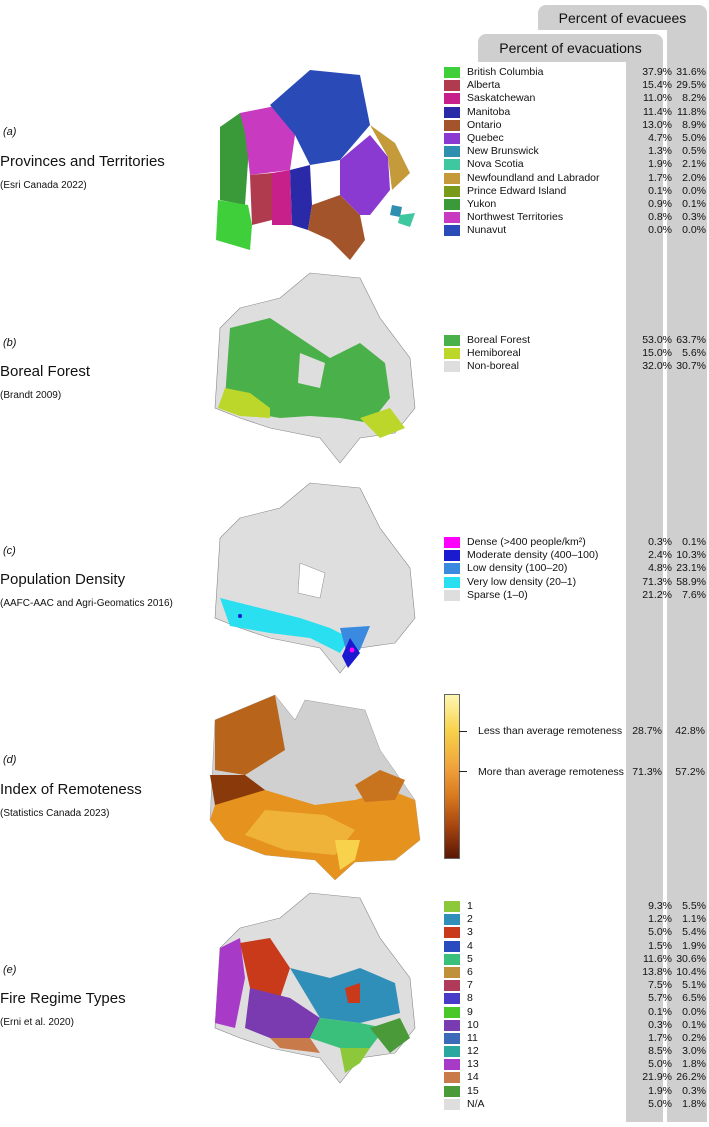  I want to click on panel-a-title: Provinces and Territories, so click(82, 161).